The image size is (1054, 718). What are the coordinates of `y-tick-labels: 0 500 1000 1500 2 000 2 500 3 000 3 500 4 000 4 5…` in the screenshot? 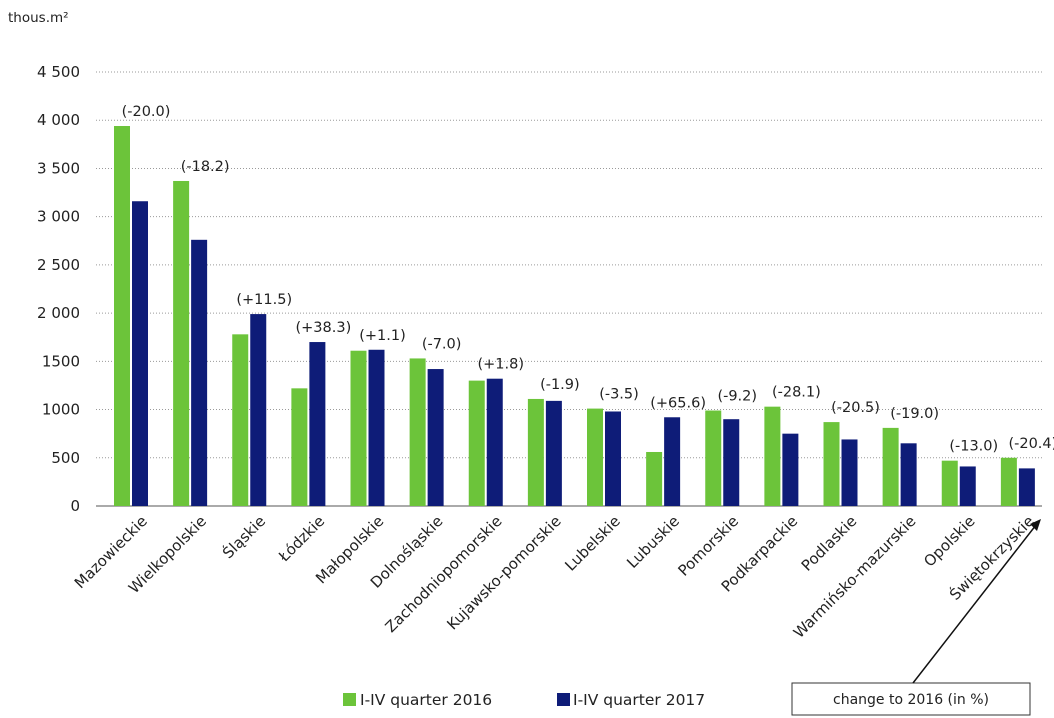 It's located at (58, 289).